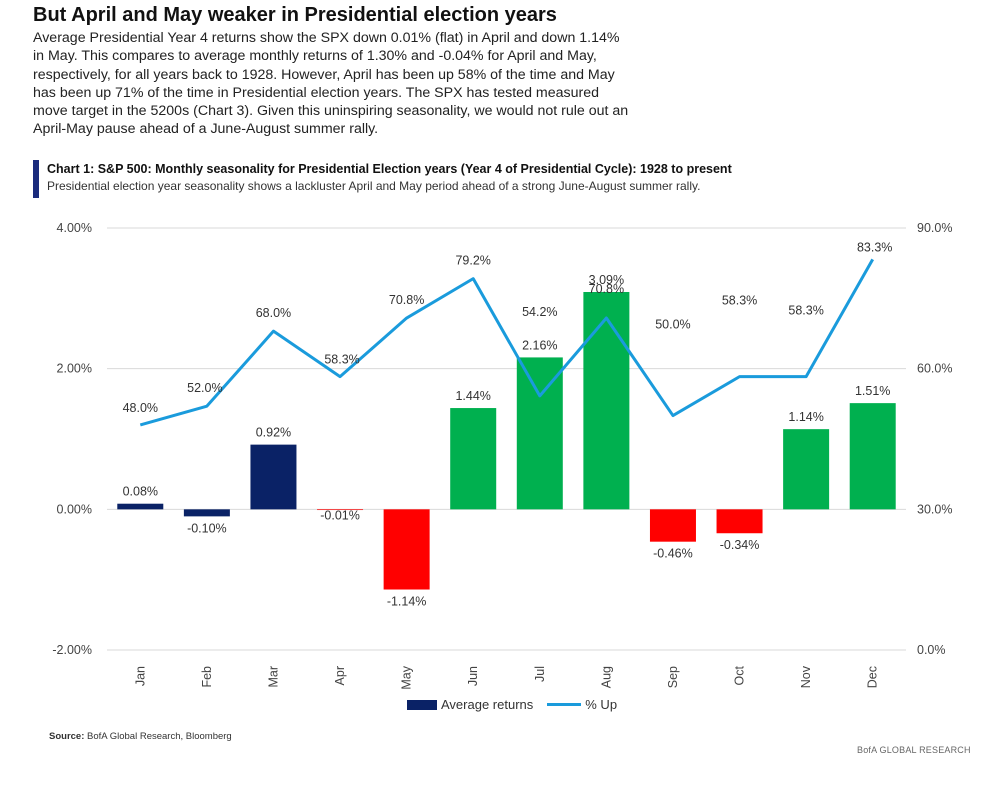 This screenshot has width=993, height=787. Describe the element at coordinates (406, 549) in the screenshot. I see `bar-may` at that location.